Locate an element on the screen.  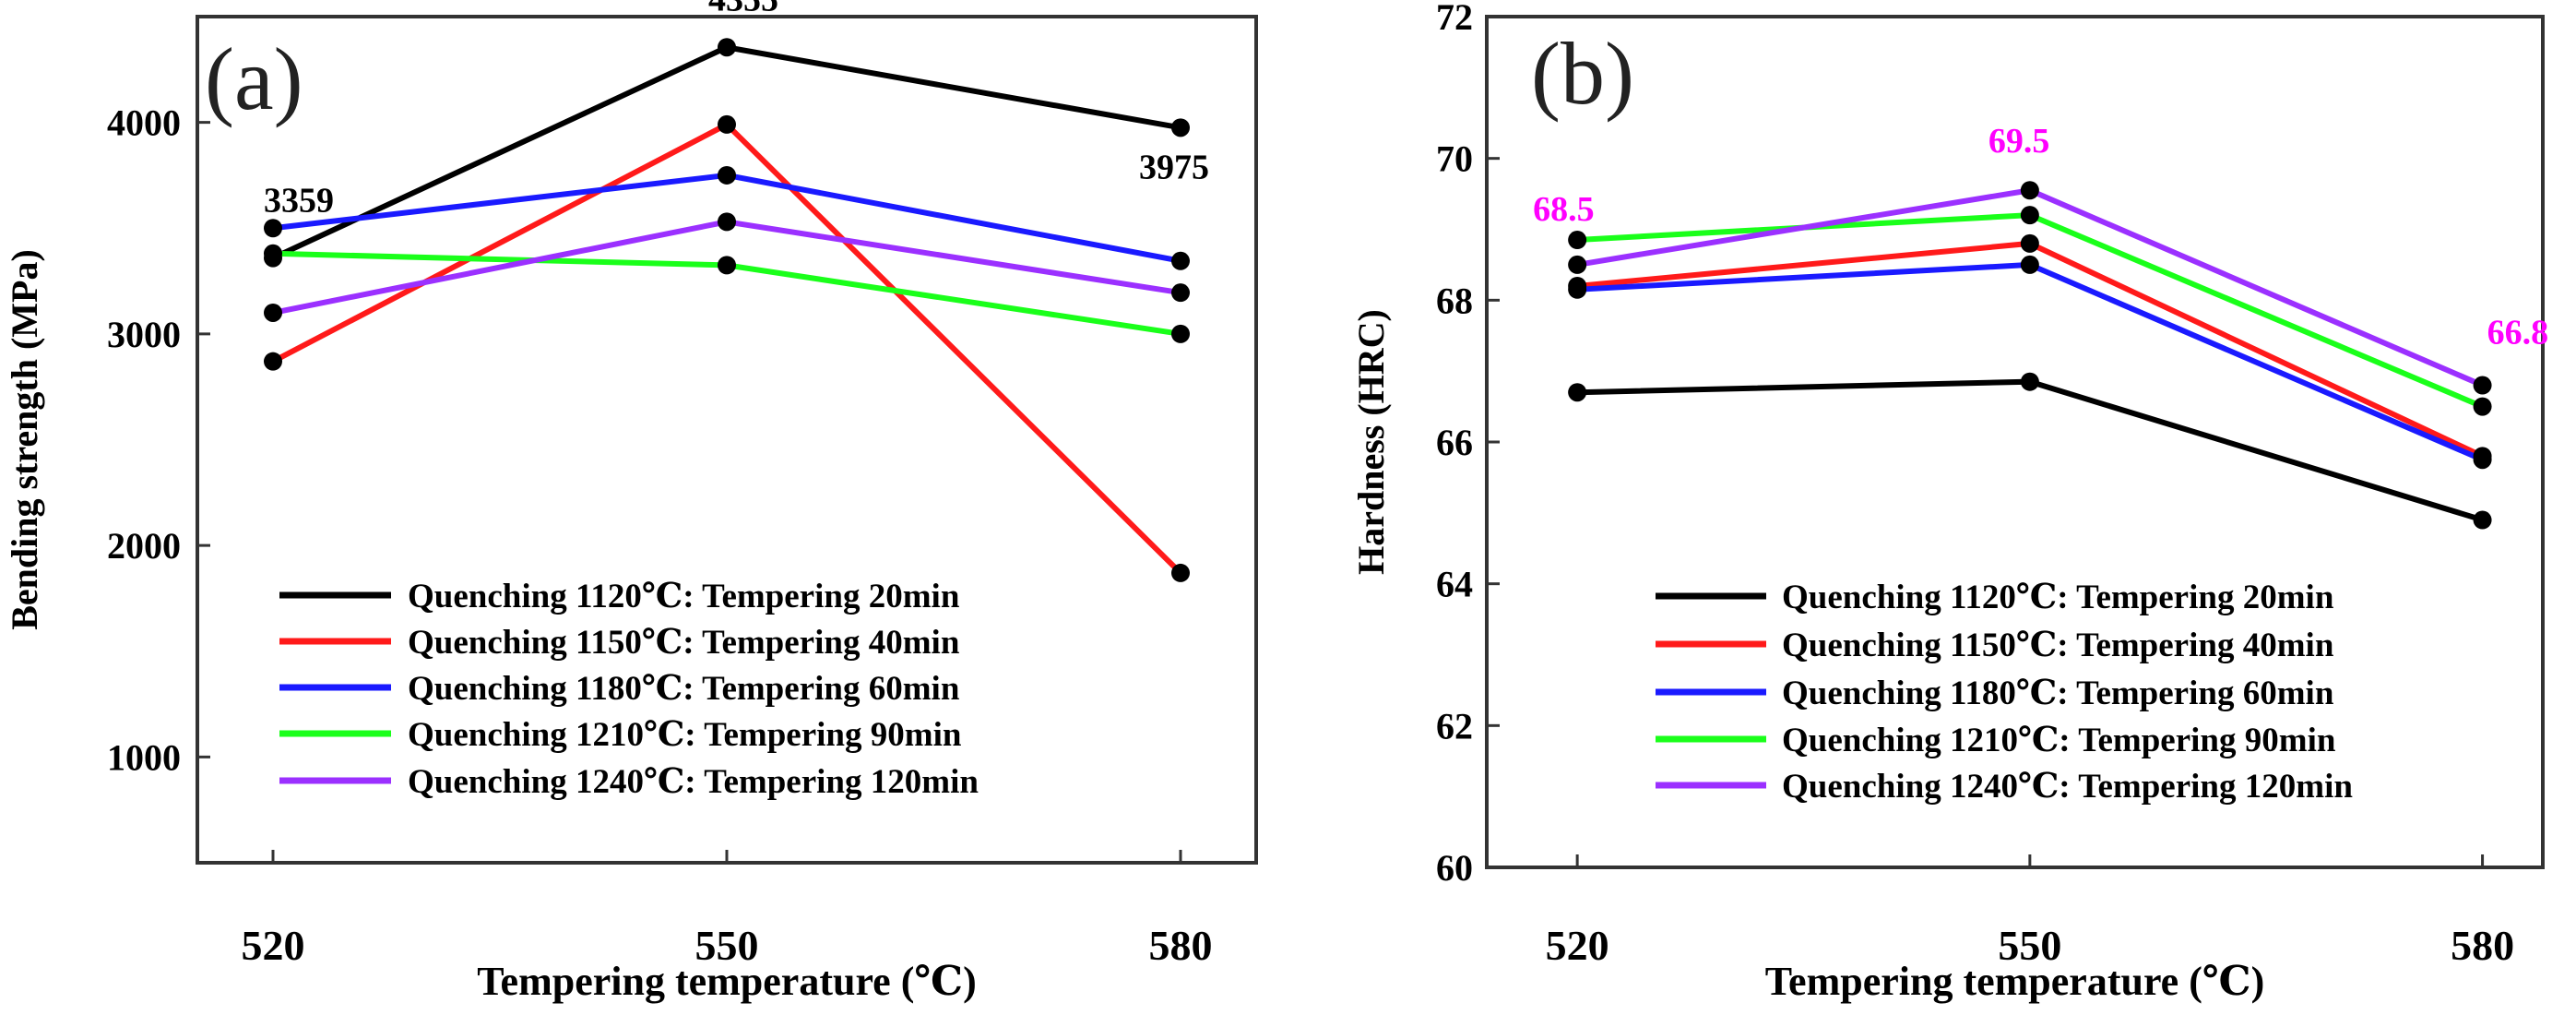
y-tick-label: 62 is located at coordinates (1454, 725).